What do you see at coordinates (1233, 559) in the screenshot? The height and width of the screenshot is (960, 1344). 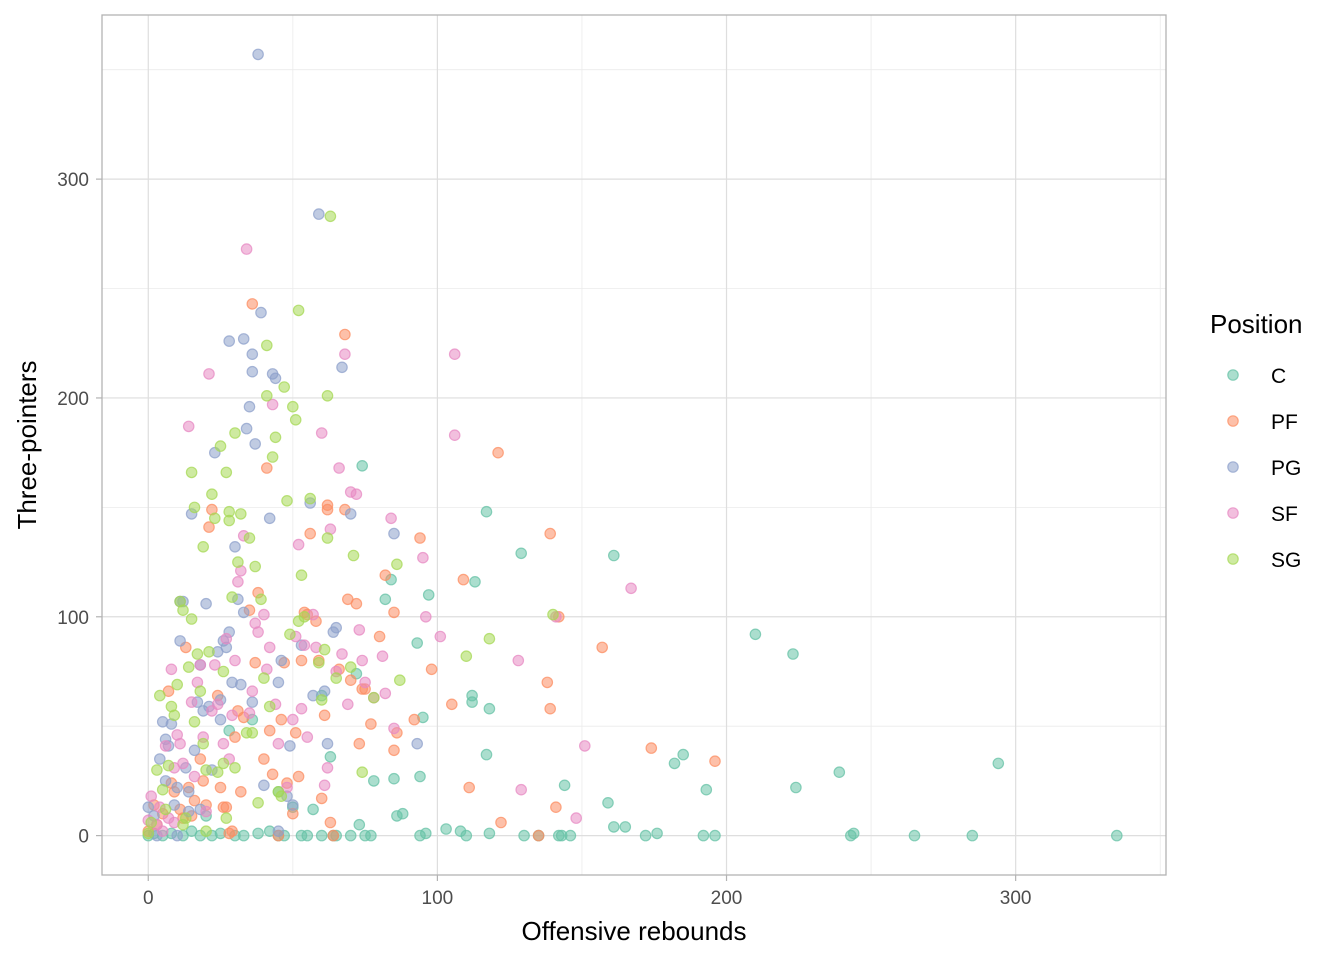 I see `legend-key-SG` at bounding box center [1233, 559].